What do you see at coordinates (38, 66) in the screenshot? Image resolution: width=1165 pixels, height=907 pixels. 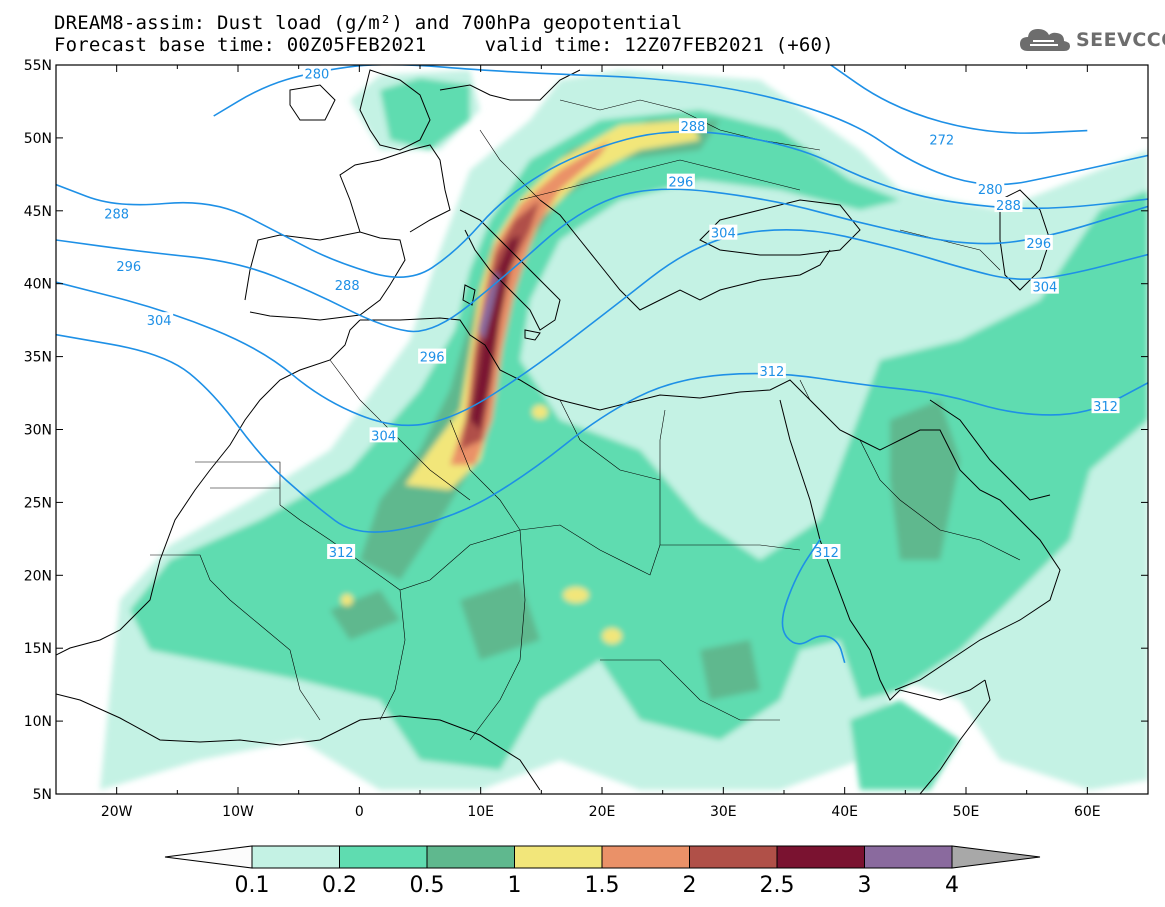 I see `lat-tick-label: 55N` at bounding box center [38, 66].